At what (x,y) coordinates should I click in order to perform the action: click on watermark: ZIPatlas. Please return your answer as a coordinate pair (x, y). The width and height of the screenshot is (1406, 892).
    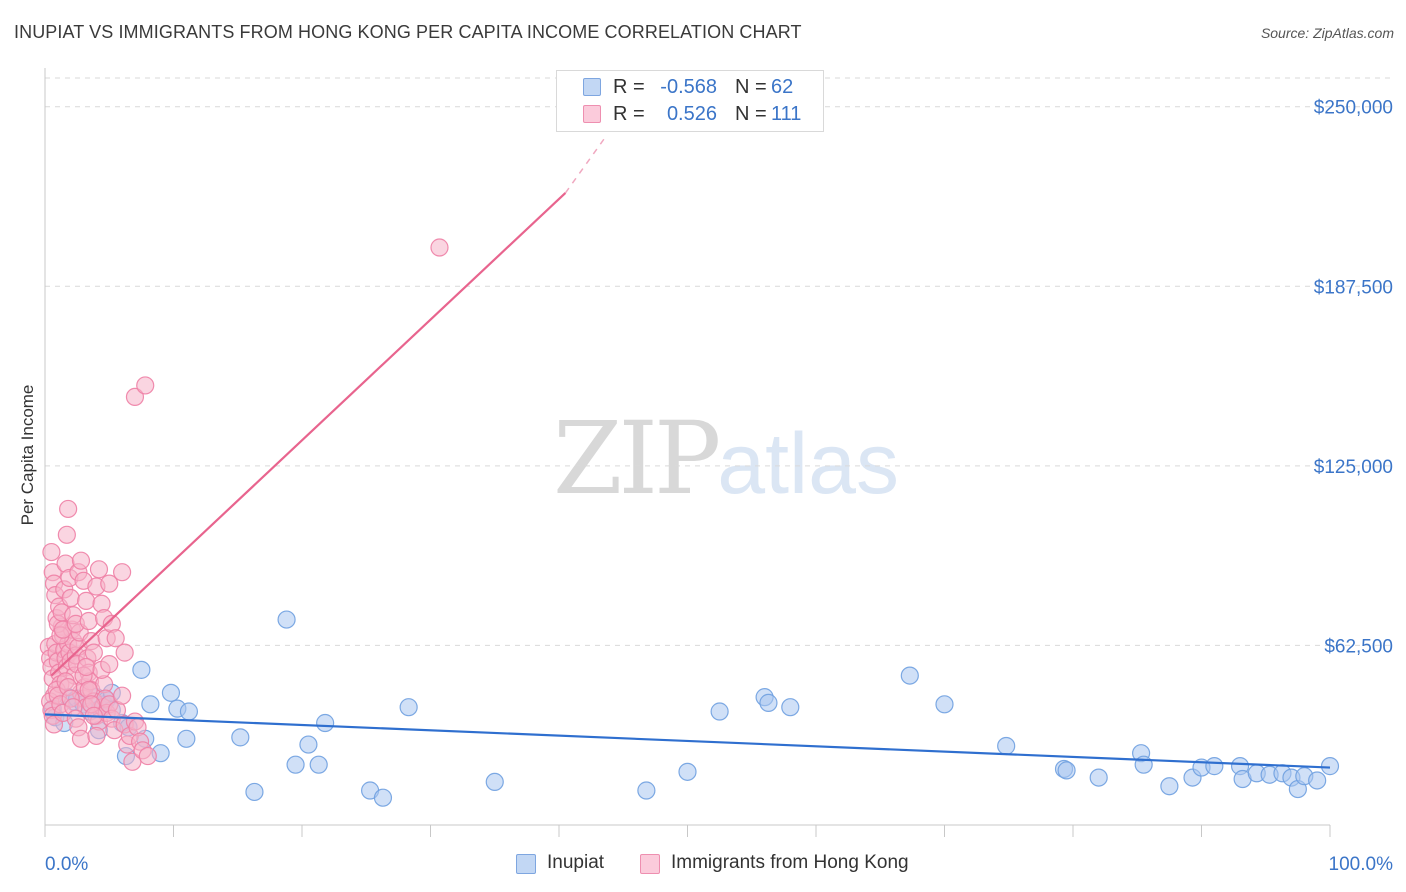
    Looking at the image, I should click on (726, 458).